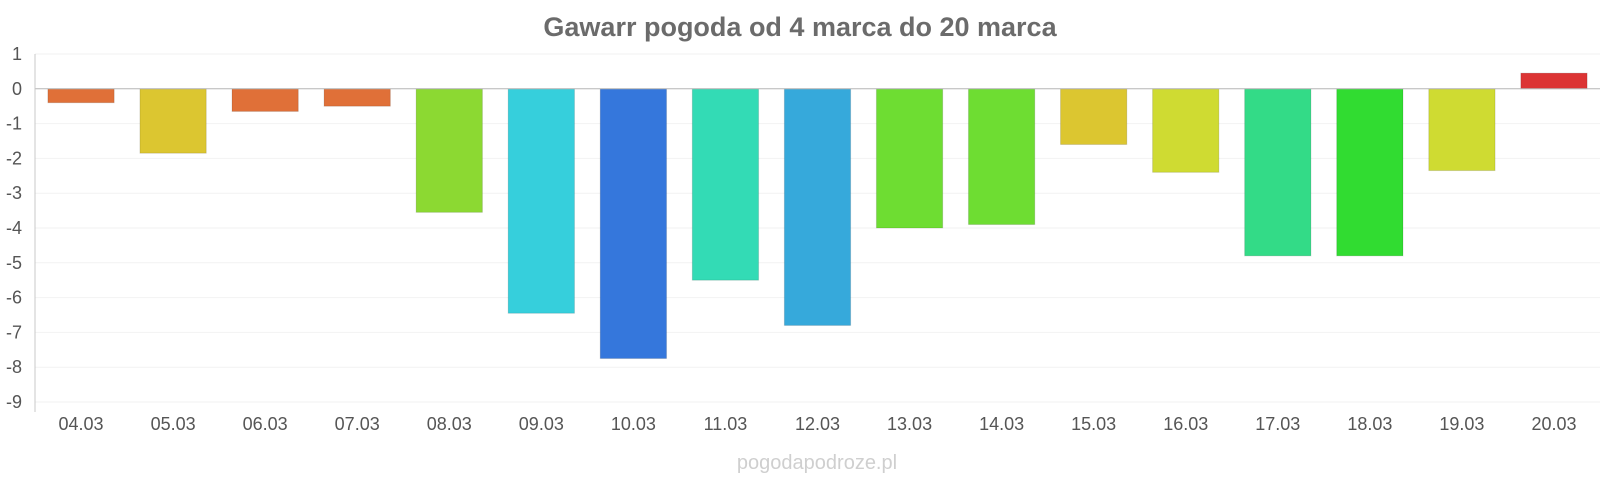 The height and width of the screenshot is (480, 1600). Describe the element at coordinates (725, 184) in the screenshot. I see `bar-11.03` at that location.